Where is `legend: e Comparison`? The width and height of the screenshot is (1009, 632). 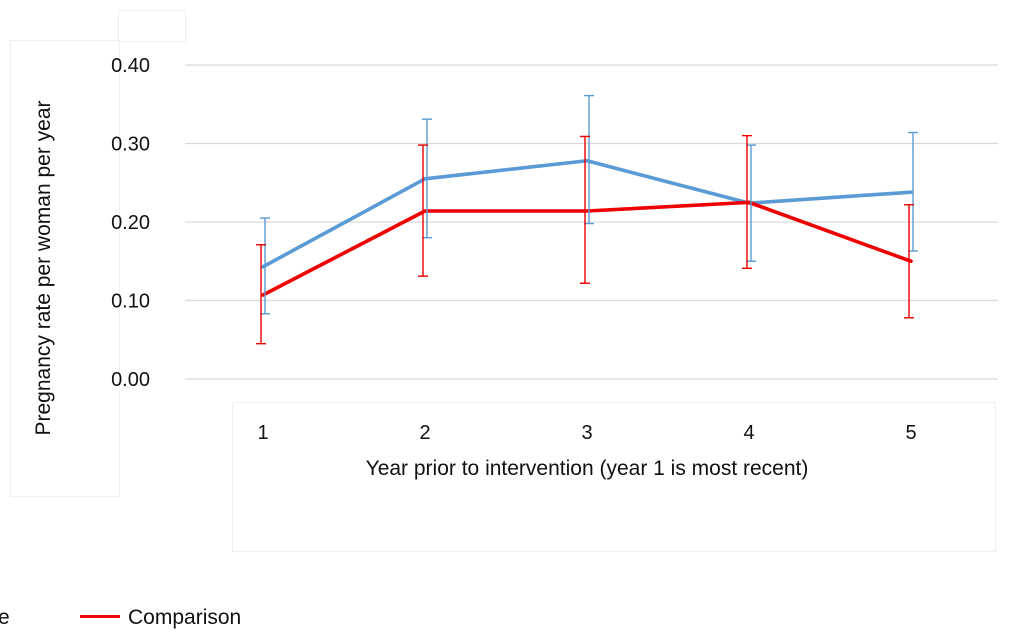
legend: e Comparison is located at coordinates (504, 618).